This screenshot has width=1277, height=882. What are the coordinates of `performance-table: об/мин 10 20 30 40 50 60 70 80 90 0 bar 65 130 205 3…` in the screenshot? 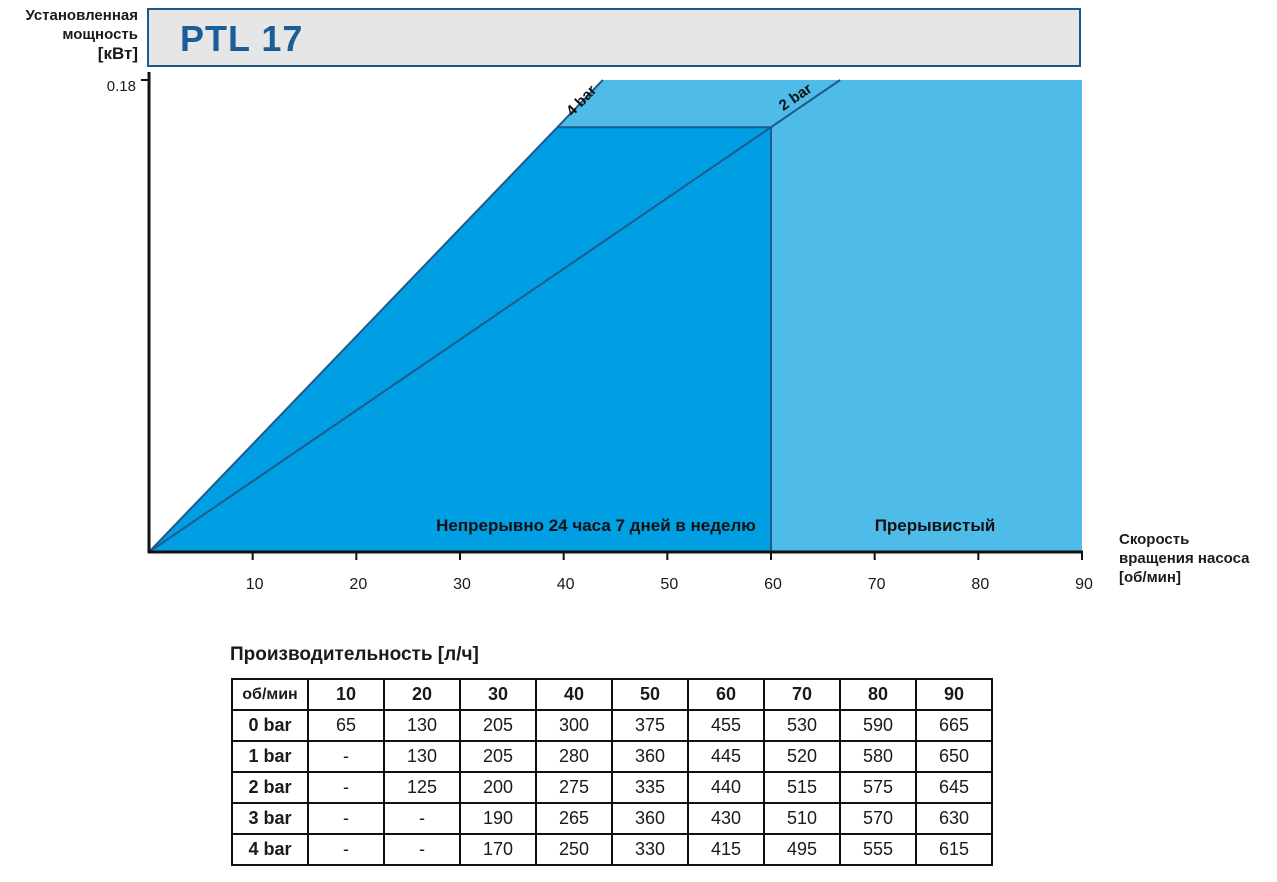 It's located at (612, 772).